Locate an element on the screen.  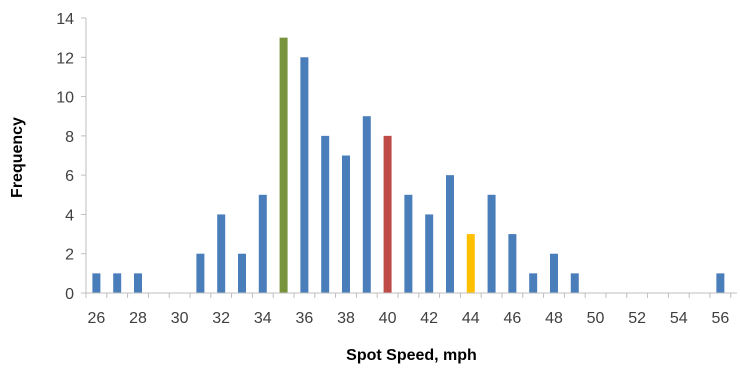
y-tick-label: 2 is located at coordinates (69, 255).